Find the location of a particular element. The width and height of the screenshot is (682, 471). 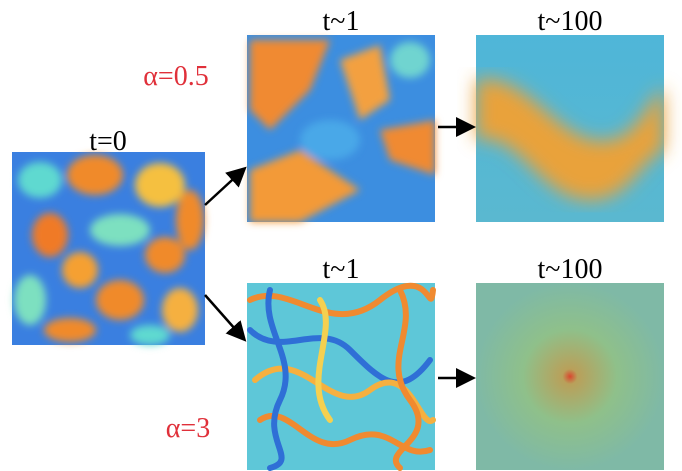

alpha-label: α=0.5 is located at coordinates (175, 76).